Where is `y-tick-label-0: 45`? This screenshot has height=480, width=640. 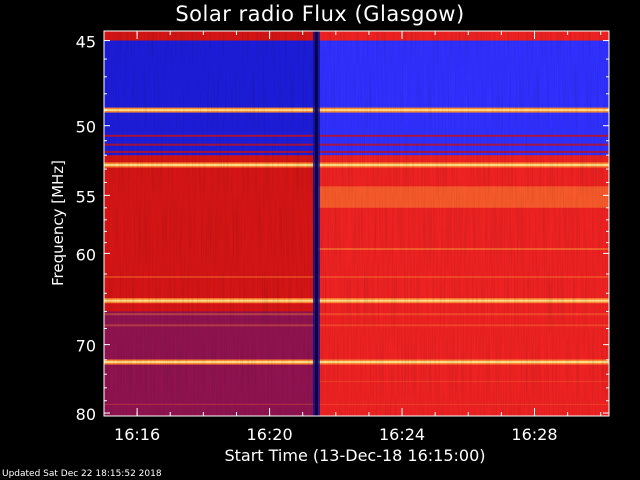 y-tick-label-0: 45 is located at coordinates (86, 42).